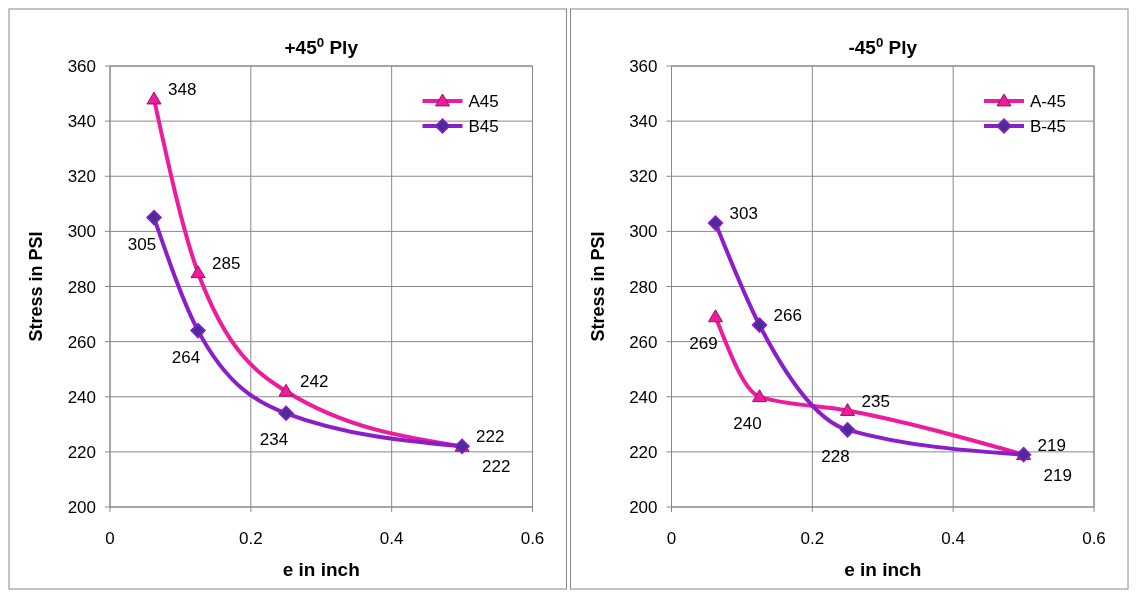 Image resolution: width=1137 pixels, height=600 pixels. Describe the element at coordinates (703, 343) in the screenshot. I see `data-label: 269` at that location.